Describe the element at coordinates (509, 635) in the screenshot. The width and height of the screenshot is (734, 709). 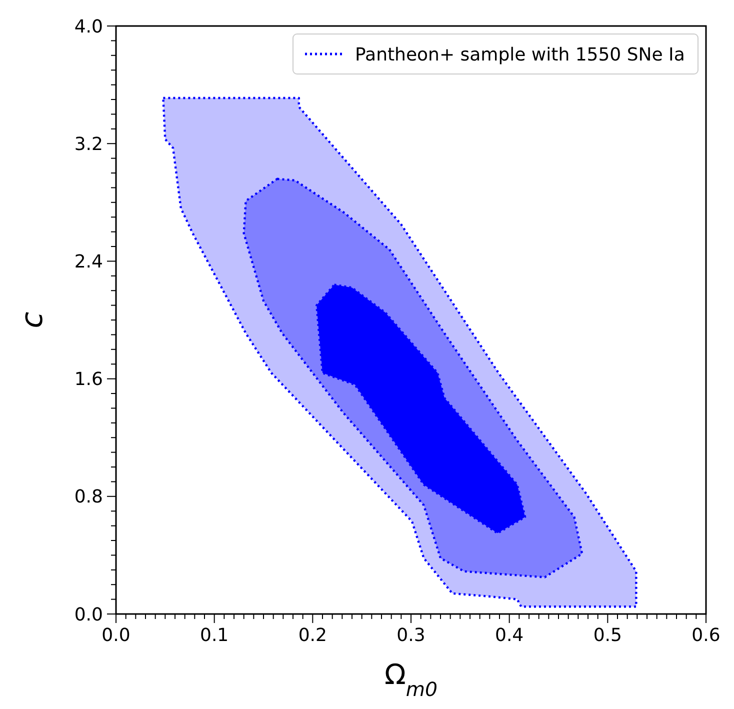
I see `x-tick-label: 0.4` at that location.